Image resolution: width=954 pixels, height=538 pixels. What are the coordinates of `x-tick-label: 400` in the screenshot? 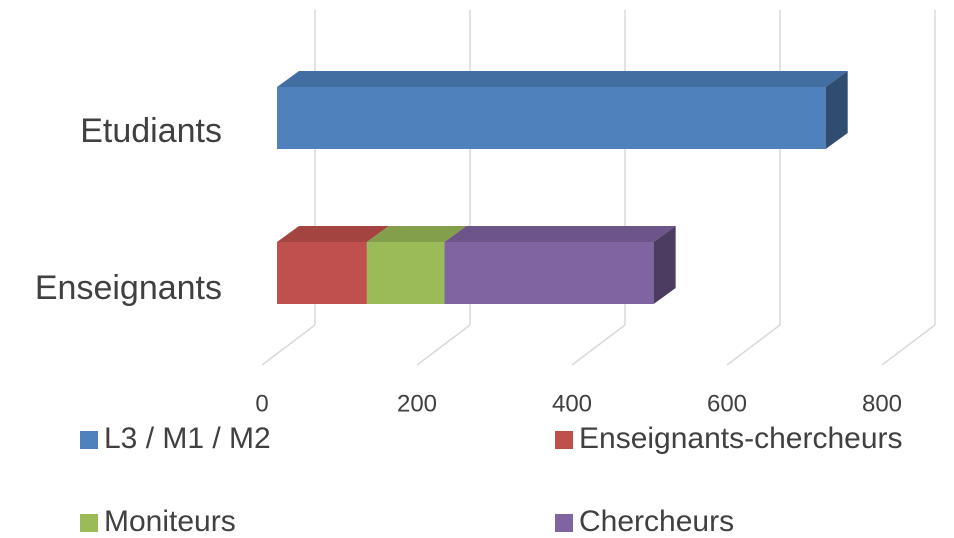 It's located at (572, 403).